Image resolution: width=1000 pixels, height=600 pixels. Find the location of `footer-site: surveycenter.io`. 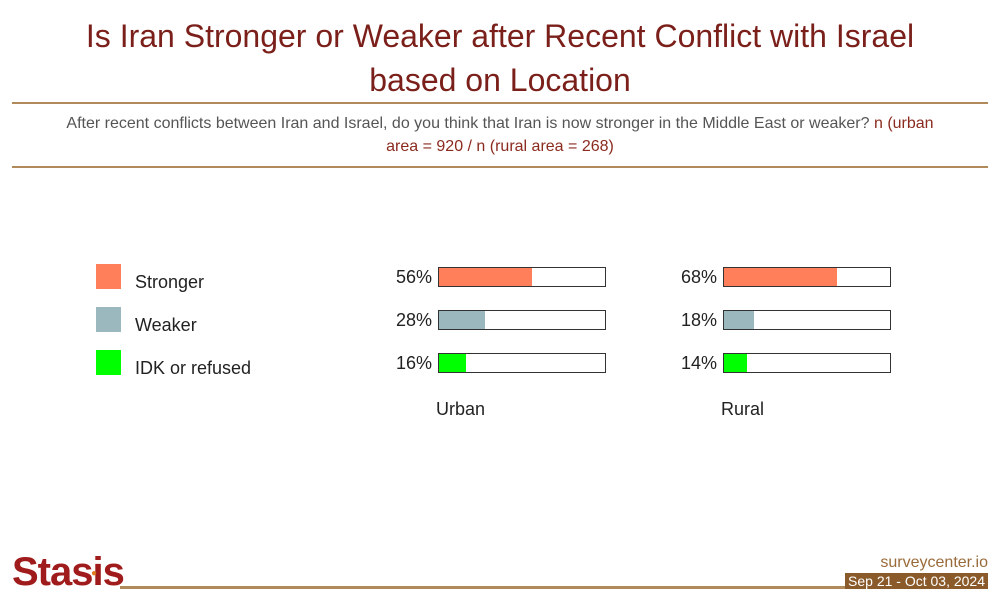

footer-site: surveycenter.io is located at coordinates (934, 562).